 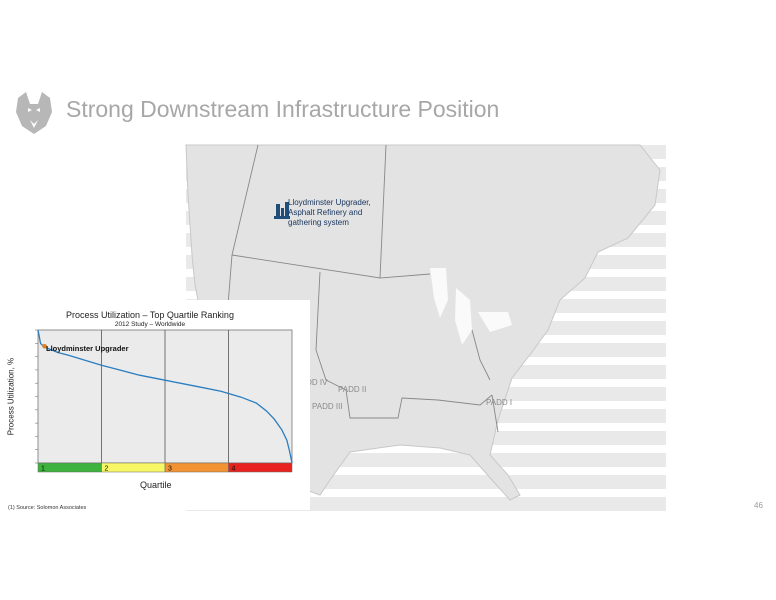 What do you see at coordinates (352, 389) in the screenshot?
I see `padd-label-ii: PADD II` at bounding box center [352, 389].